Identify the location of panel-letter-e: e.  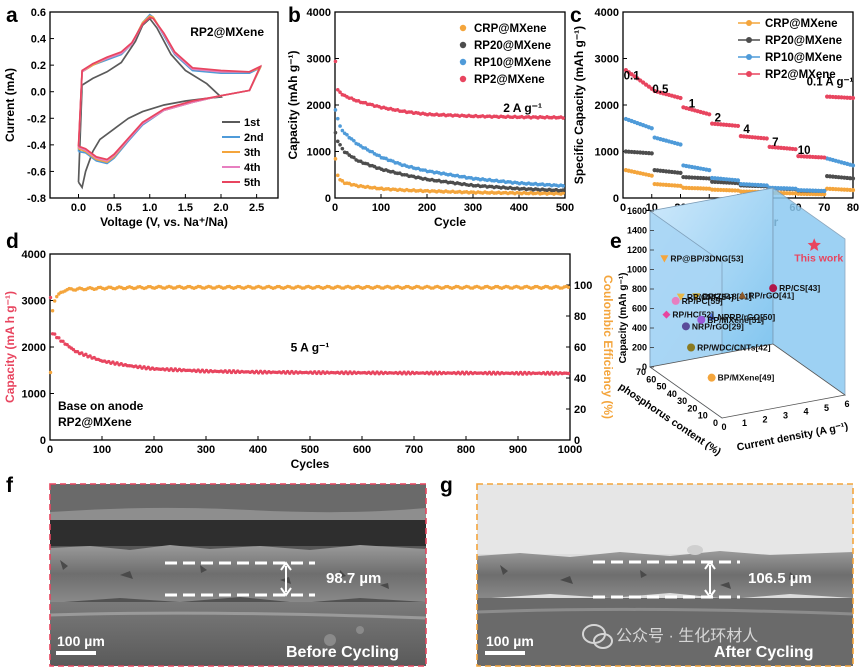
(616, 241).